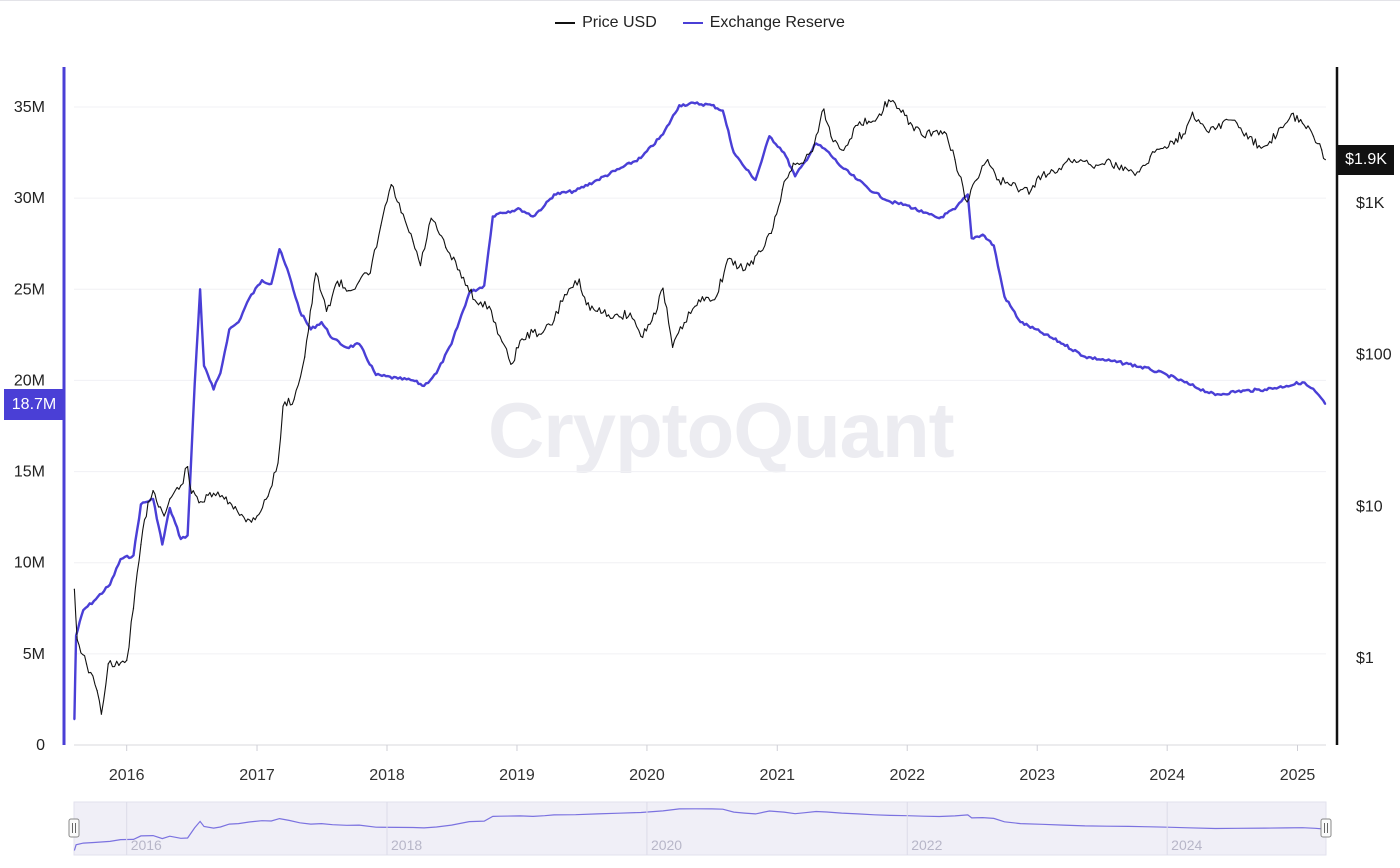 Image resolution: width=1400 pixels, height=868 pixels. I want to click on legend-item-price: Price USD, so click(606, 23).